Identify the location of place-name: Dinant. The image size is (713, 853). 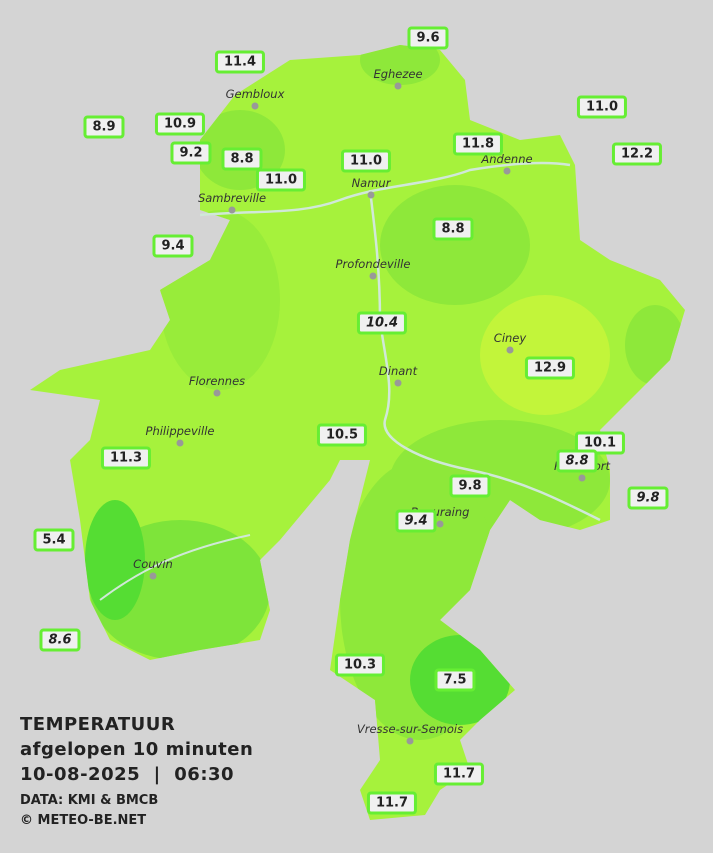
(398, 371).